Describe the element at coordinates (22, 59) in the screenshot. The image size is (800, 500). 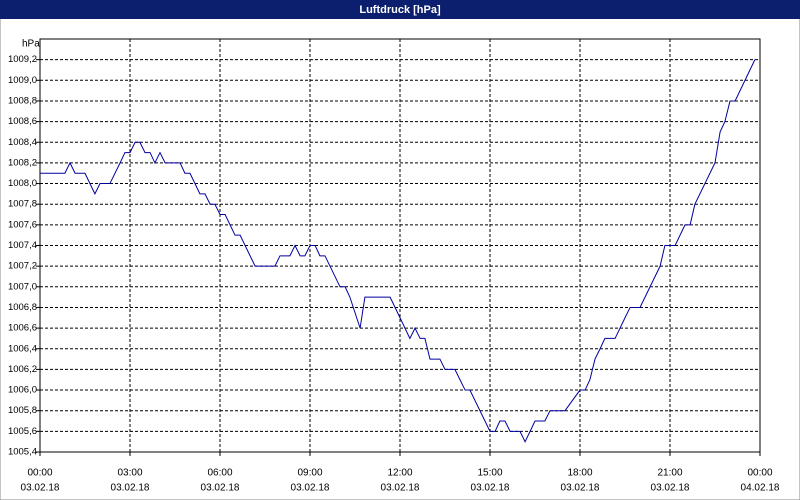
I see `y-tick-label: 1009,2` at that location.